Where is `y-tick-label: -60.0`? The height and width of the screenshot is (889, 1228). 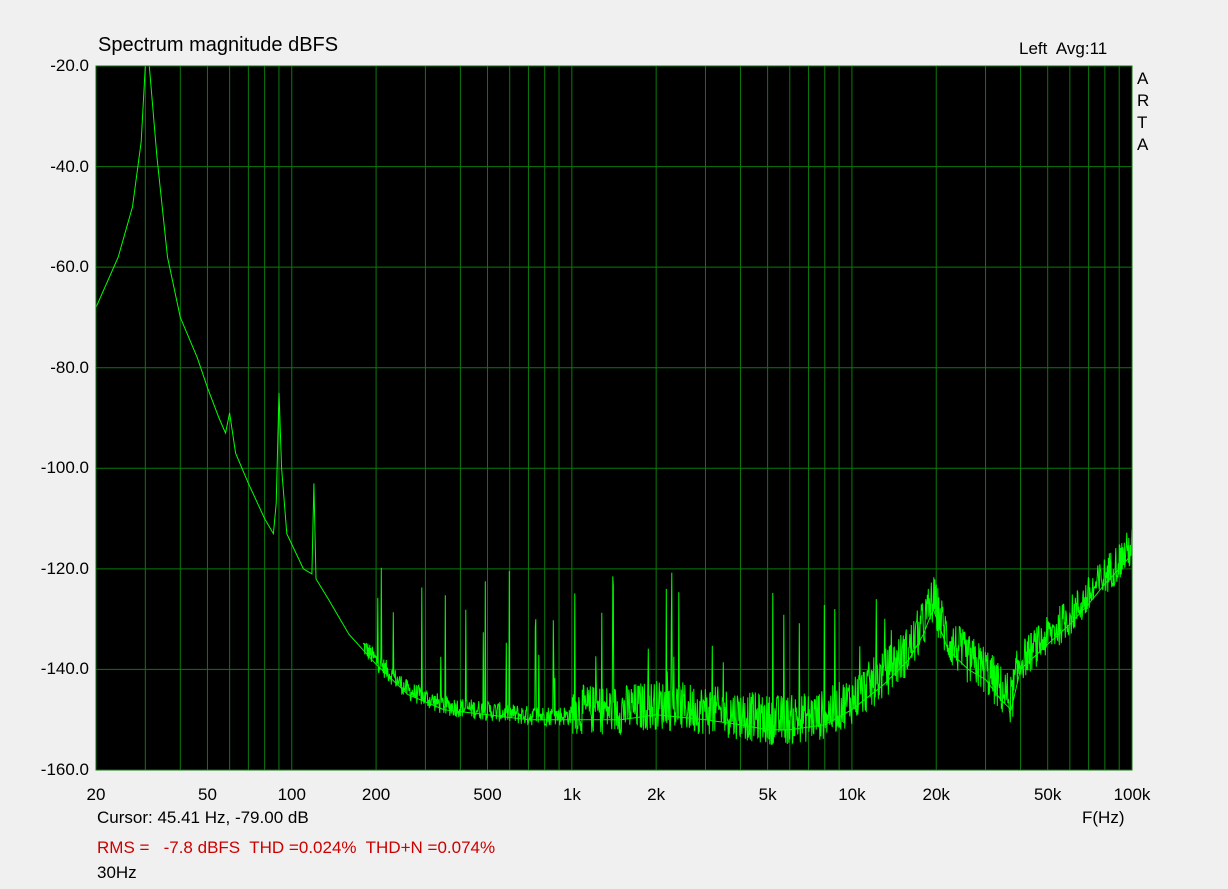 y-tick-label: -60.0 is located at coordinates (69, 267).